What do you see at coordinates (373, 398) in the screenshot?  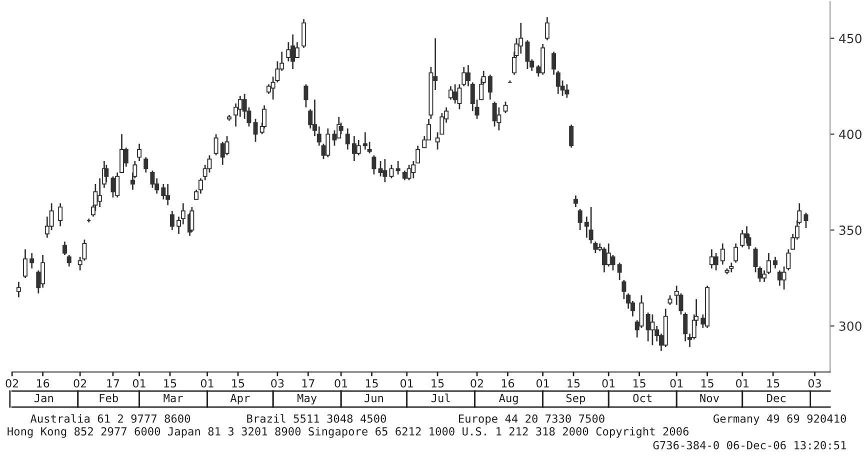 I see `text: Jun` at bounding box center [373, 398].